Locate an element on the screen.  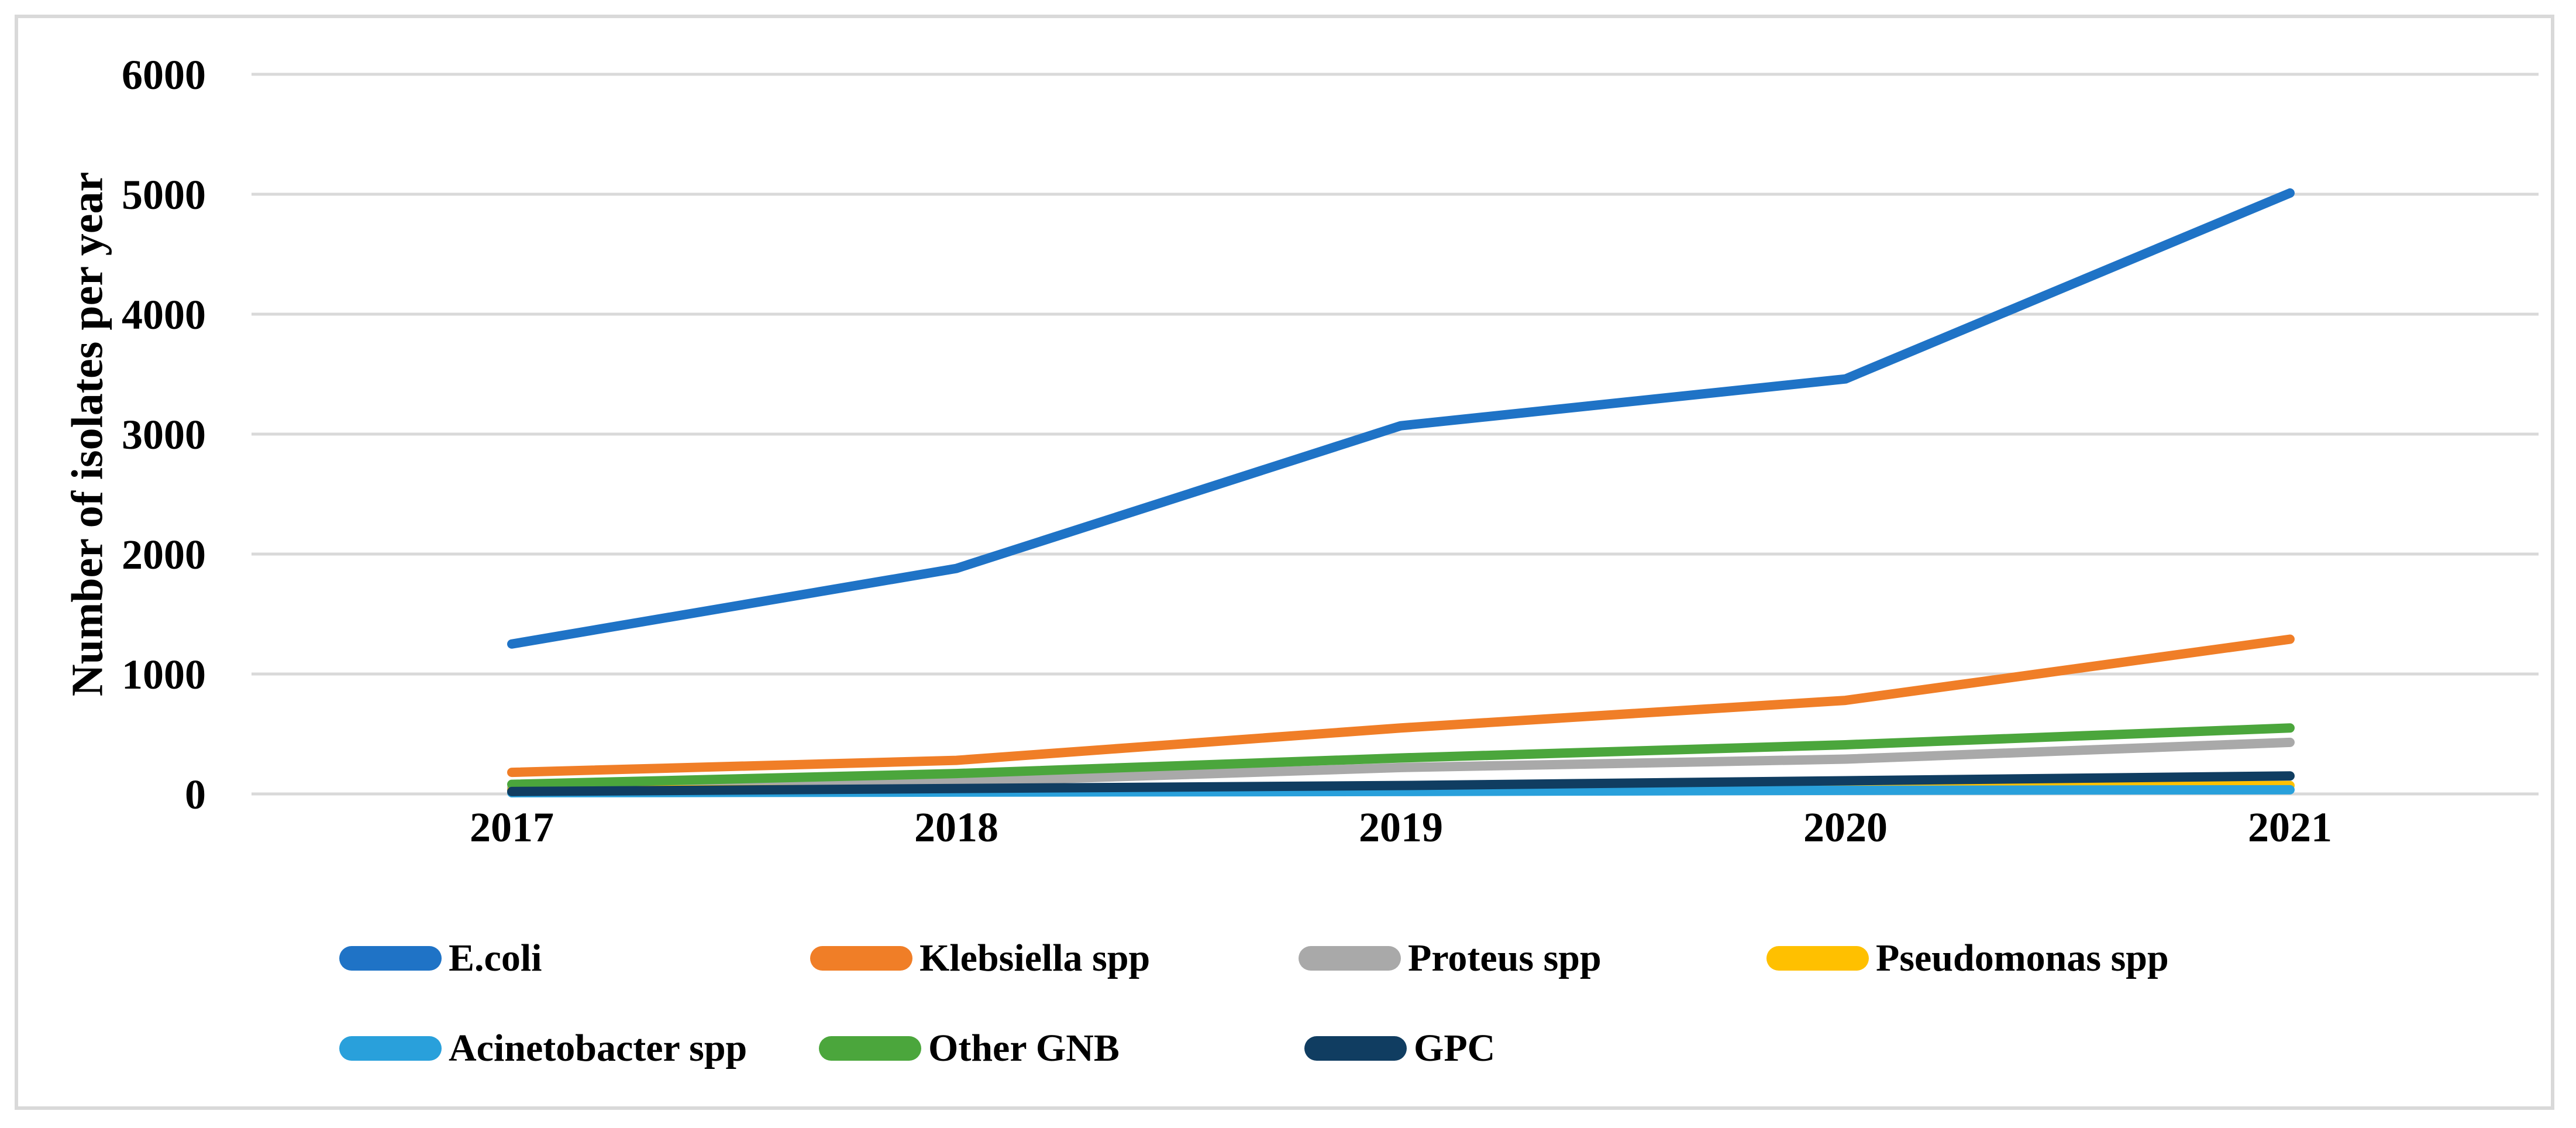
legend-label-proteus-spp: Proteus spp is located at coordinates (1505, 958).